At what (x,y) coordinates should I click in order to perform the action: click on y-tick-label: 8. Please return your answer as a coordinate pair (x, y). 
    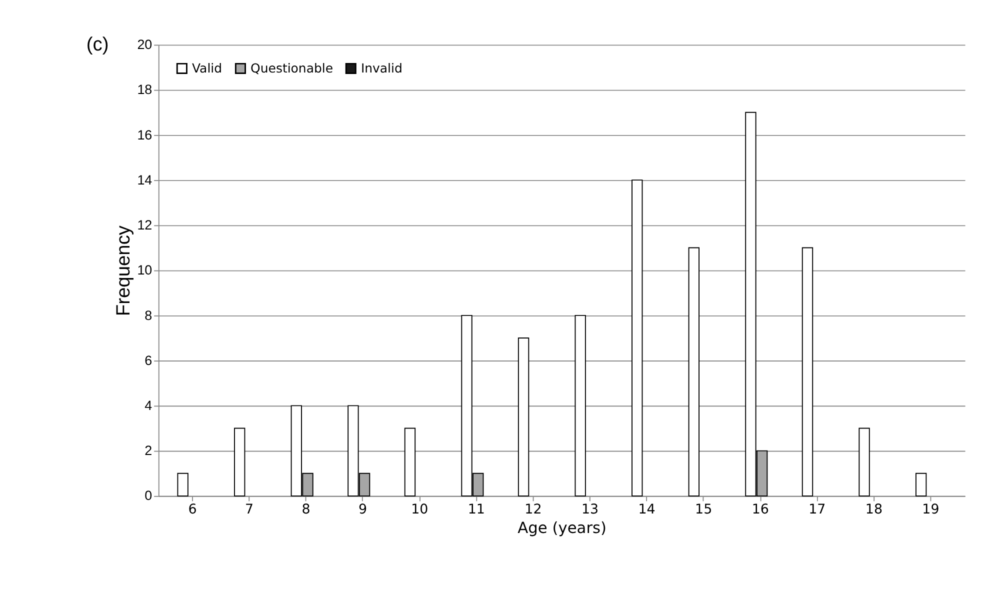
    Looking at the image, I should click on (148, 315).